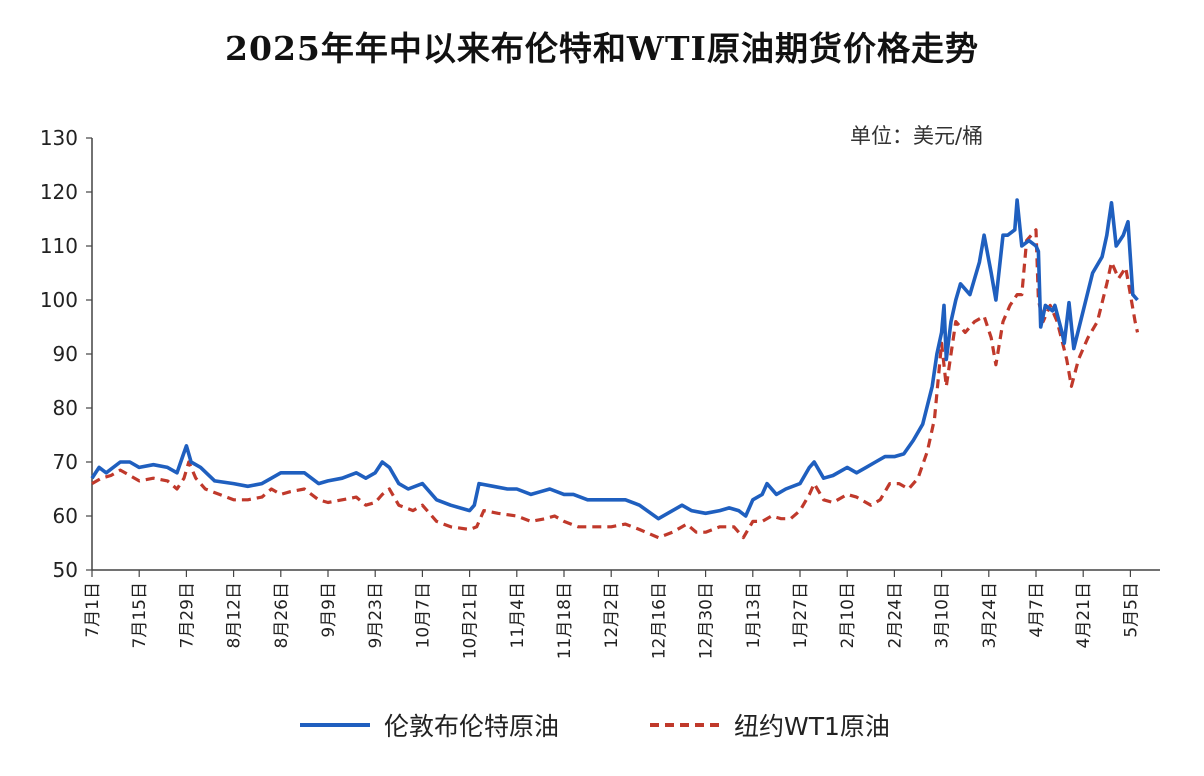 The width and height of the screenshot is (1204, 776). Describe the element at coordinates (59, 192) in the screenshot. I see `y-tick-label: 120` at that location.